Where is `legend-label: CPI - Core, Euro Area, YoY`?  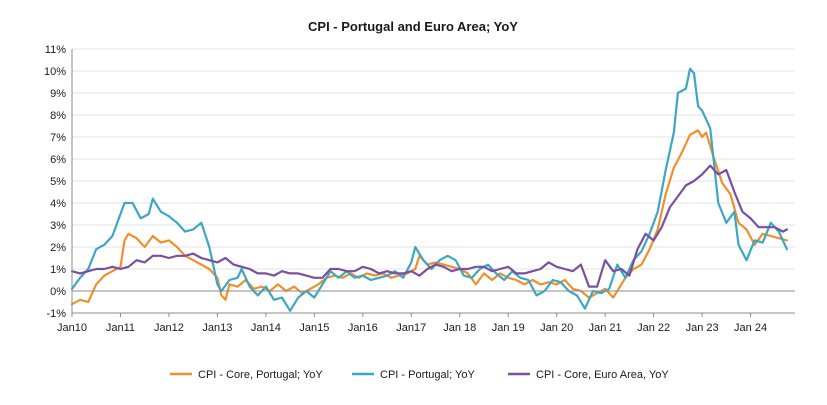
legend-label: CPI - Core, Euro Area, YoY is located at coordinates (602, 375).